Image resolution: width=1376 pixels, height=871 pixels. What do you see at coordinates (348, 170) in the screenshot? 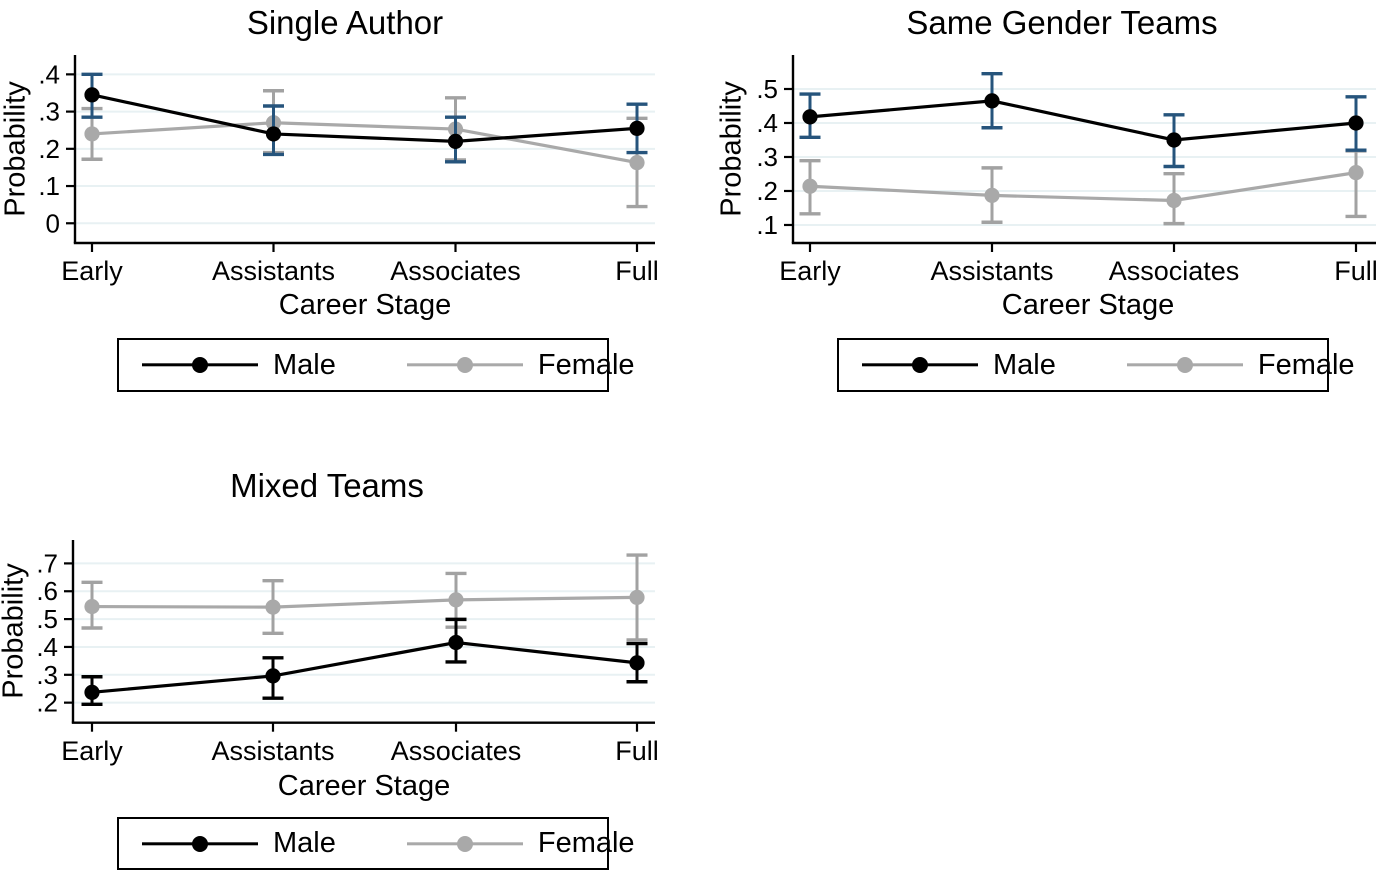
I see `plot-area: 0 .1 .2 .3 .4 Early Assistants Associates Full` at bounding box center [348, 170].